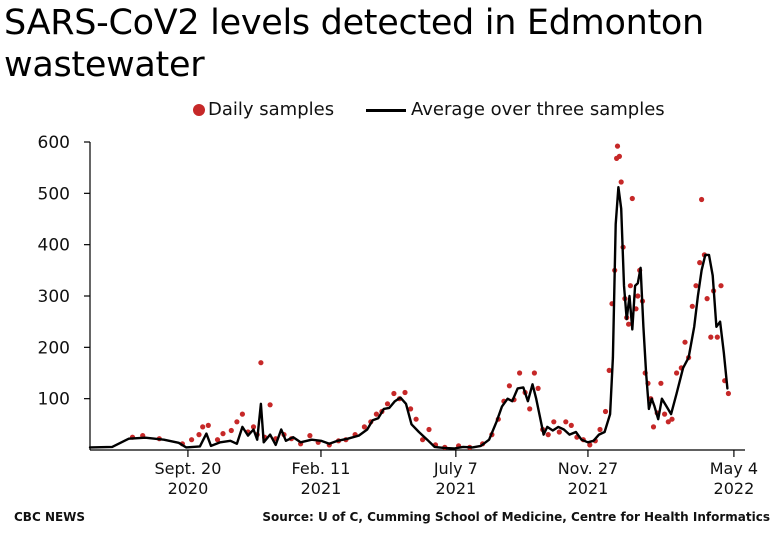  Describe the element at coordinates (54, 297) in the screenshot. I see `y-tick-label: 300` at that location.